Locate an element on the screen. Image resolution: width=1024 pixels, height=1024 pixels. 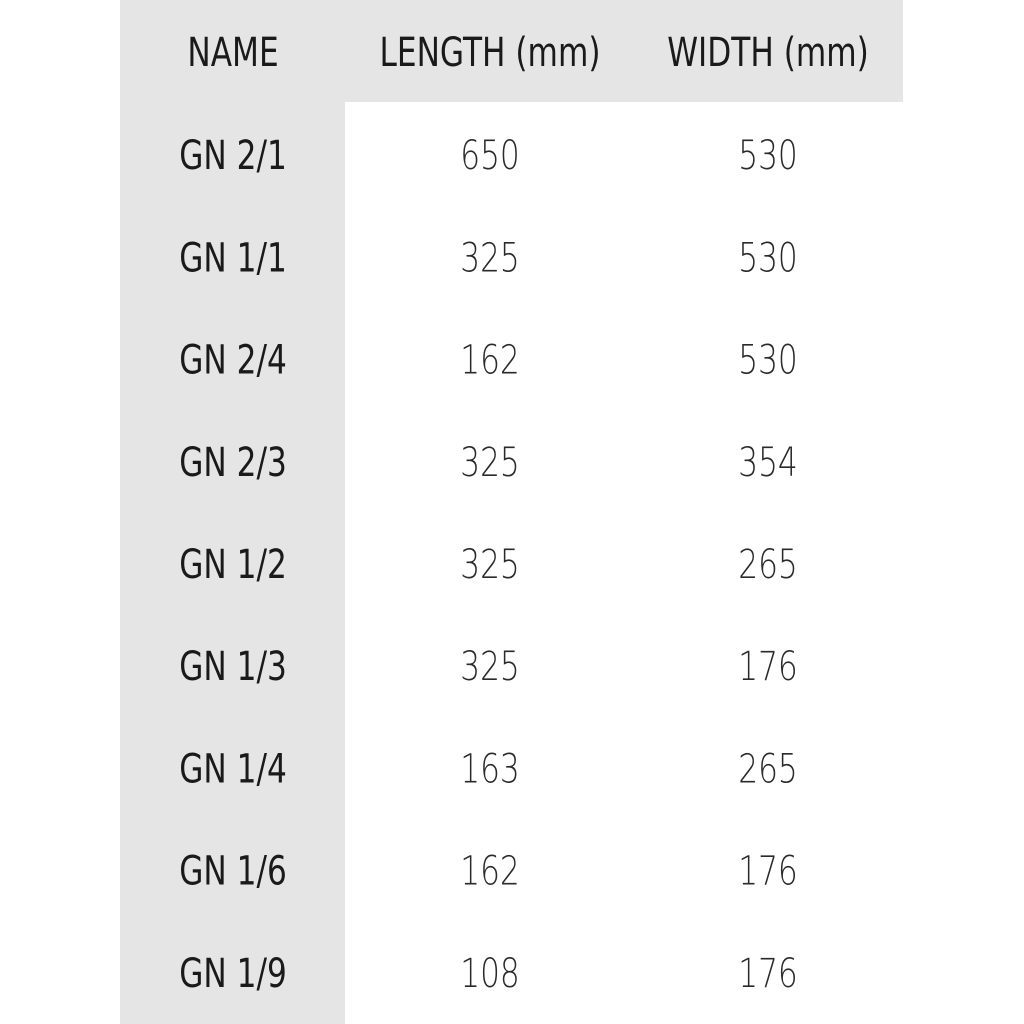
name-cell: GN 1/4 is located at coordinates (233, 770).